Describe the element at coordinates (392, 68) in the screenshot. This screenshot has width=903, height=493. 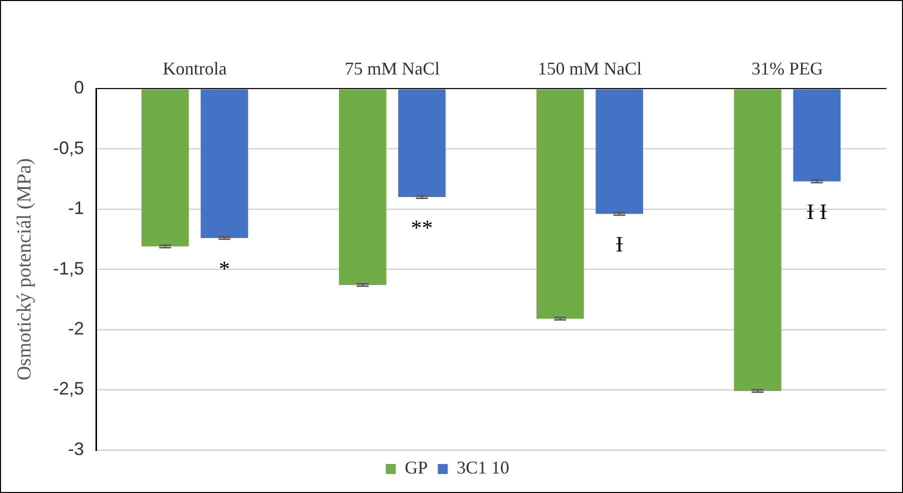
I see `x-tick-label: 75 mM NaCl` at that location.